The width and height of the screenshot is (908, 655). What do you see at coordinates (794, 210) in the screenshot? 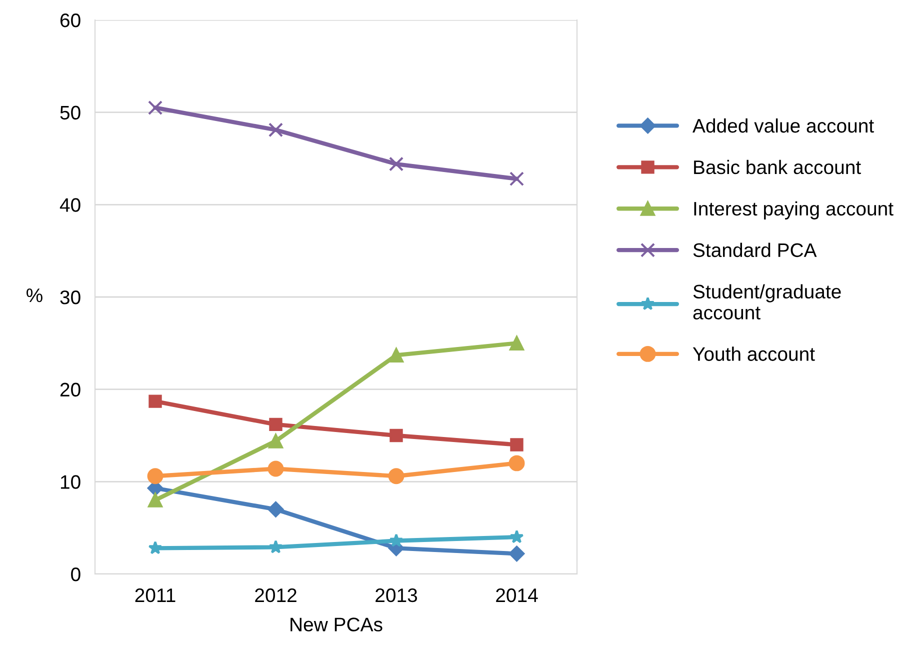
I see `legend-label: Interest paying account` at bounding box center [794, 210].